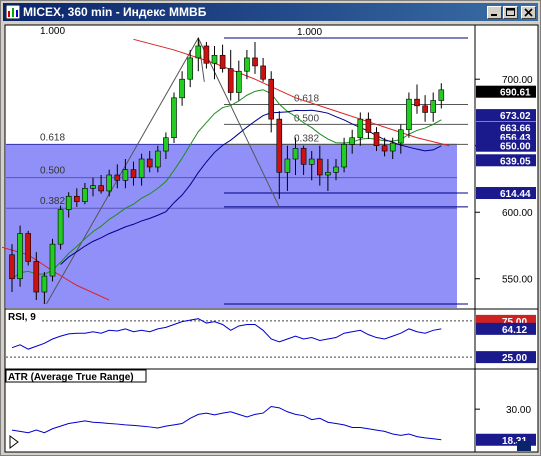 The image size is (541, 456). What do you see at coordinates (115, 12) in the screenshot?
I see `window-title: MICEX, 360 min - Индекс ММВБ` at bounding box center [115, 12].